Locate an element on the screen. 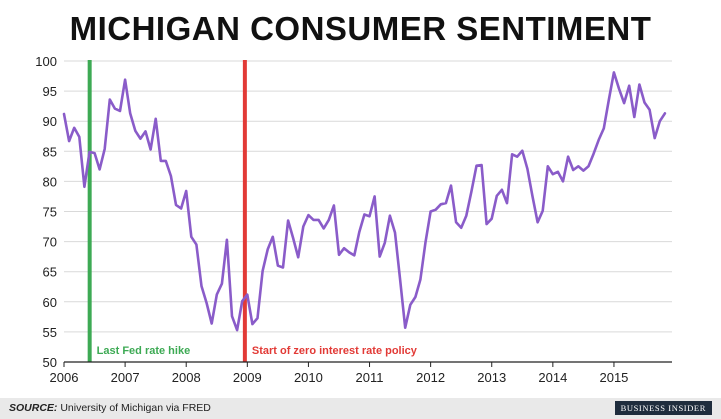  x-tick-label: 2006 is located at coordinates (64, 377).